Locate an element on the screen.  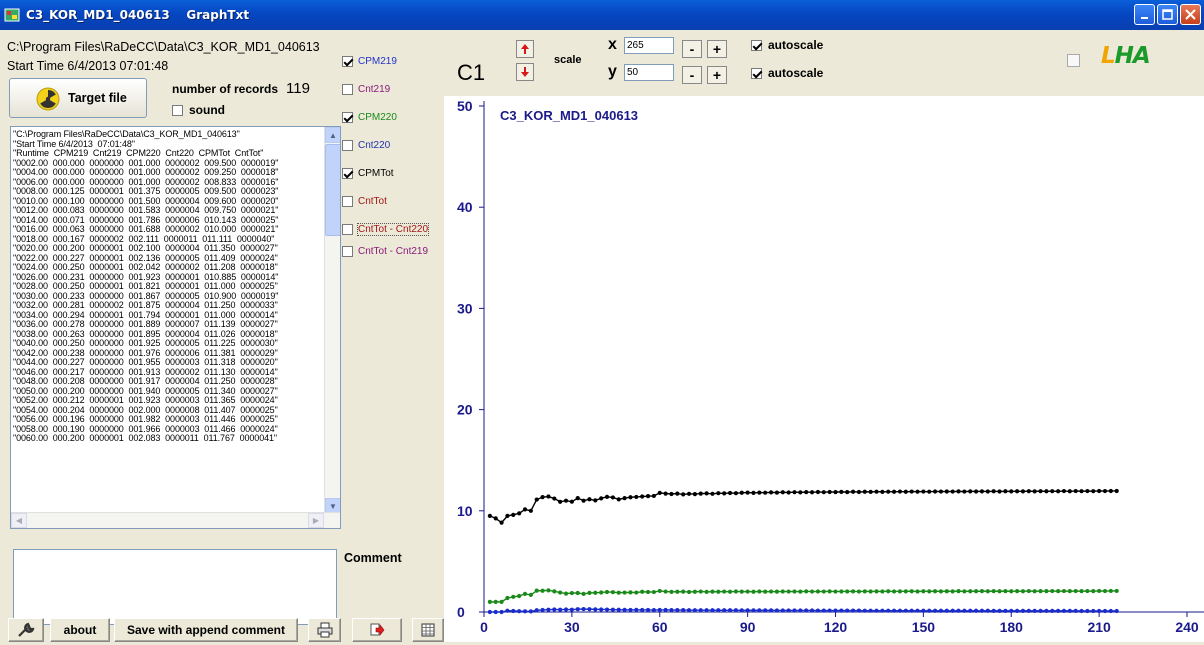
series-toggle-cnt220: Cnt220 is located at coordinates (366, 145).